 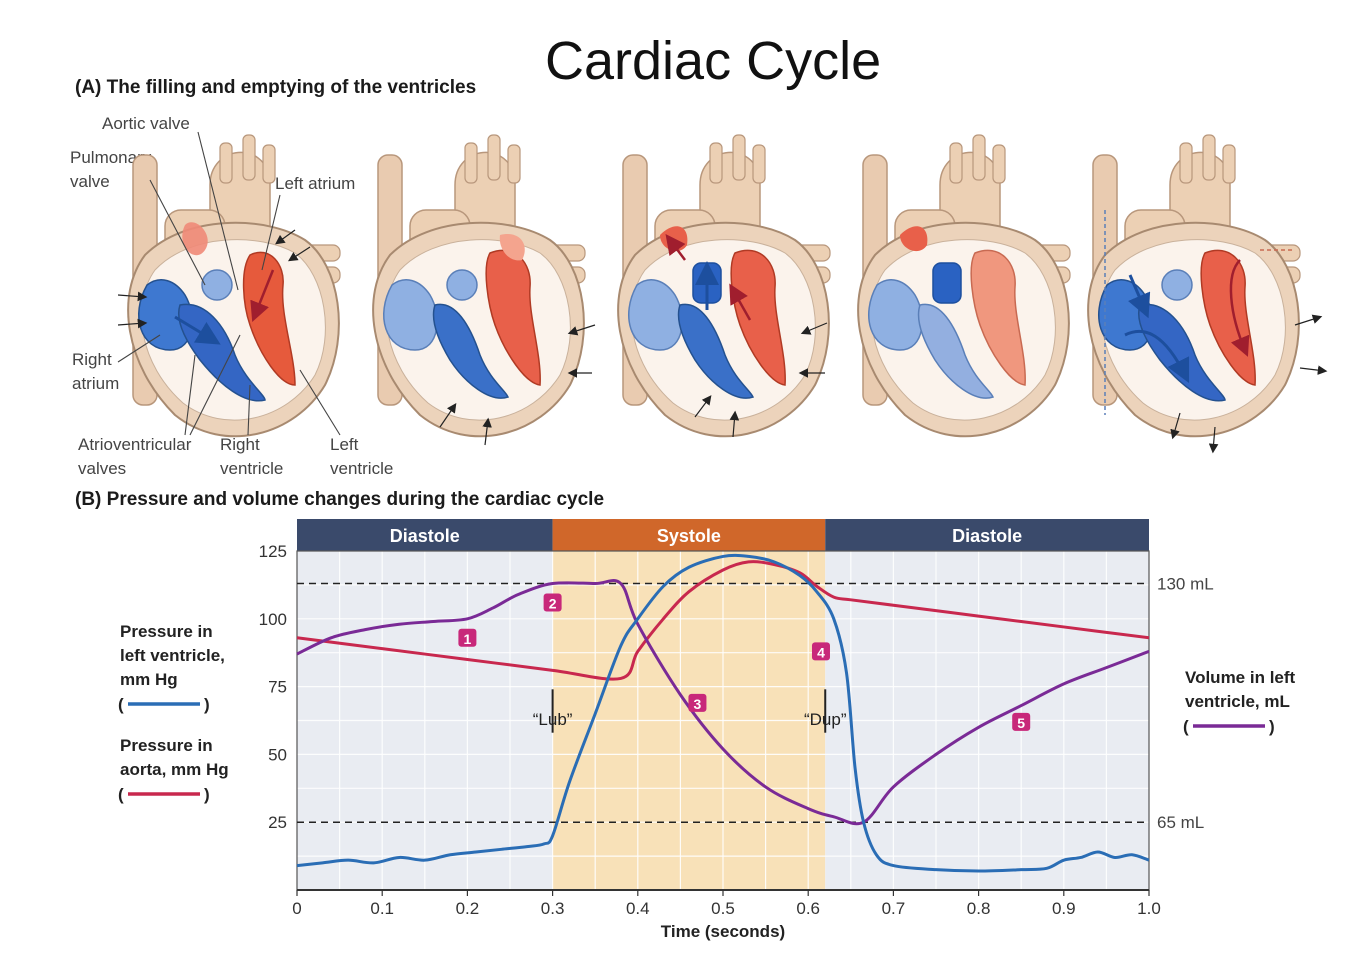 What do you see at coordinates (1237, 701) in the screenshot?
I see `legend-volume-line-2: ventricle, mL` at bounding box center [1237, 701].